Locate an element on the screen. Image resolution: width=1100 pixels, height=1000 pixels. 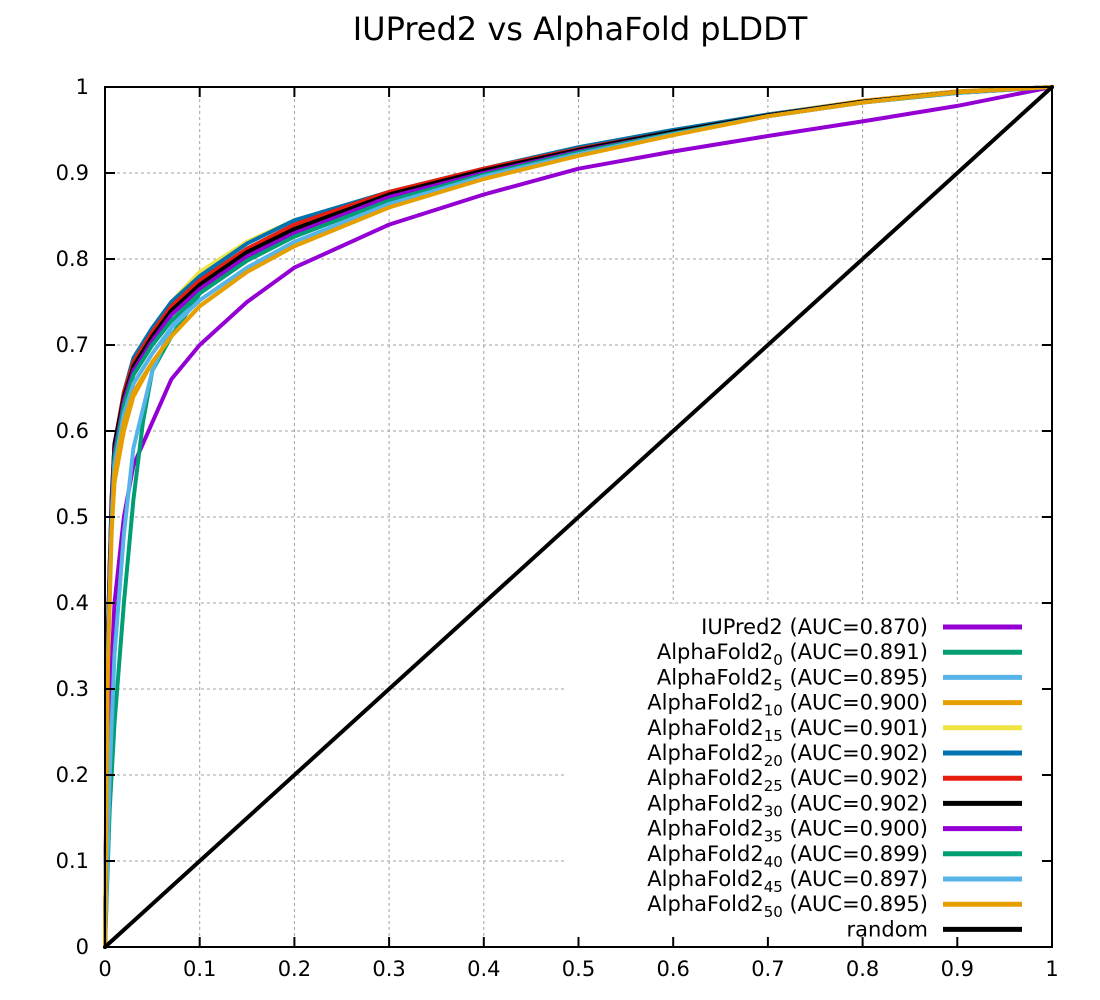
legend-label-1: AlphaFold20 (AUC=0.891) is located at coordinates (792, 654).